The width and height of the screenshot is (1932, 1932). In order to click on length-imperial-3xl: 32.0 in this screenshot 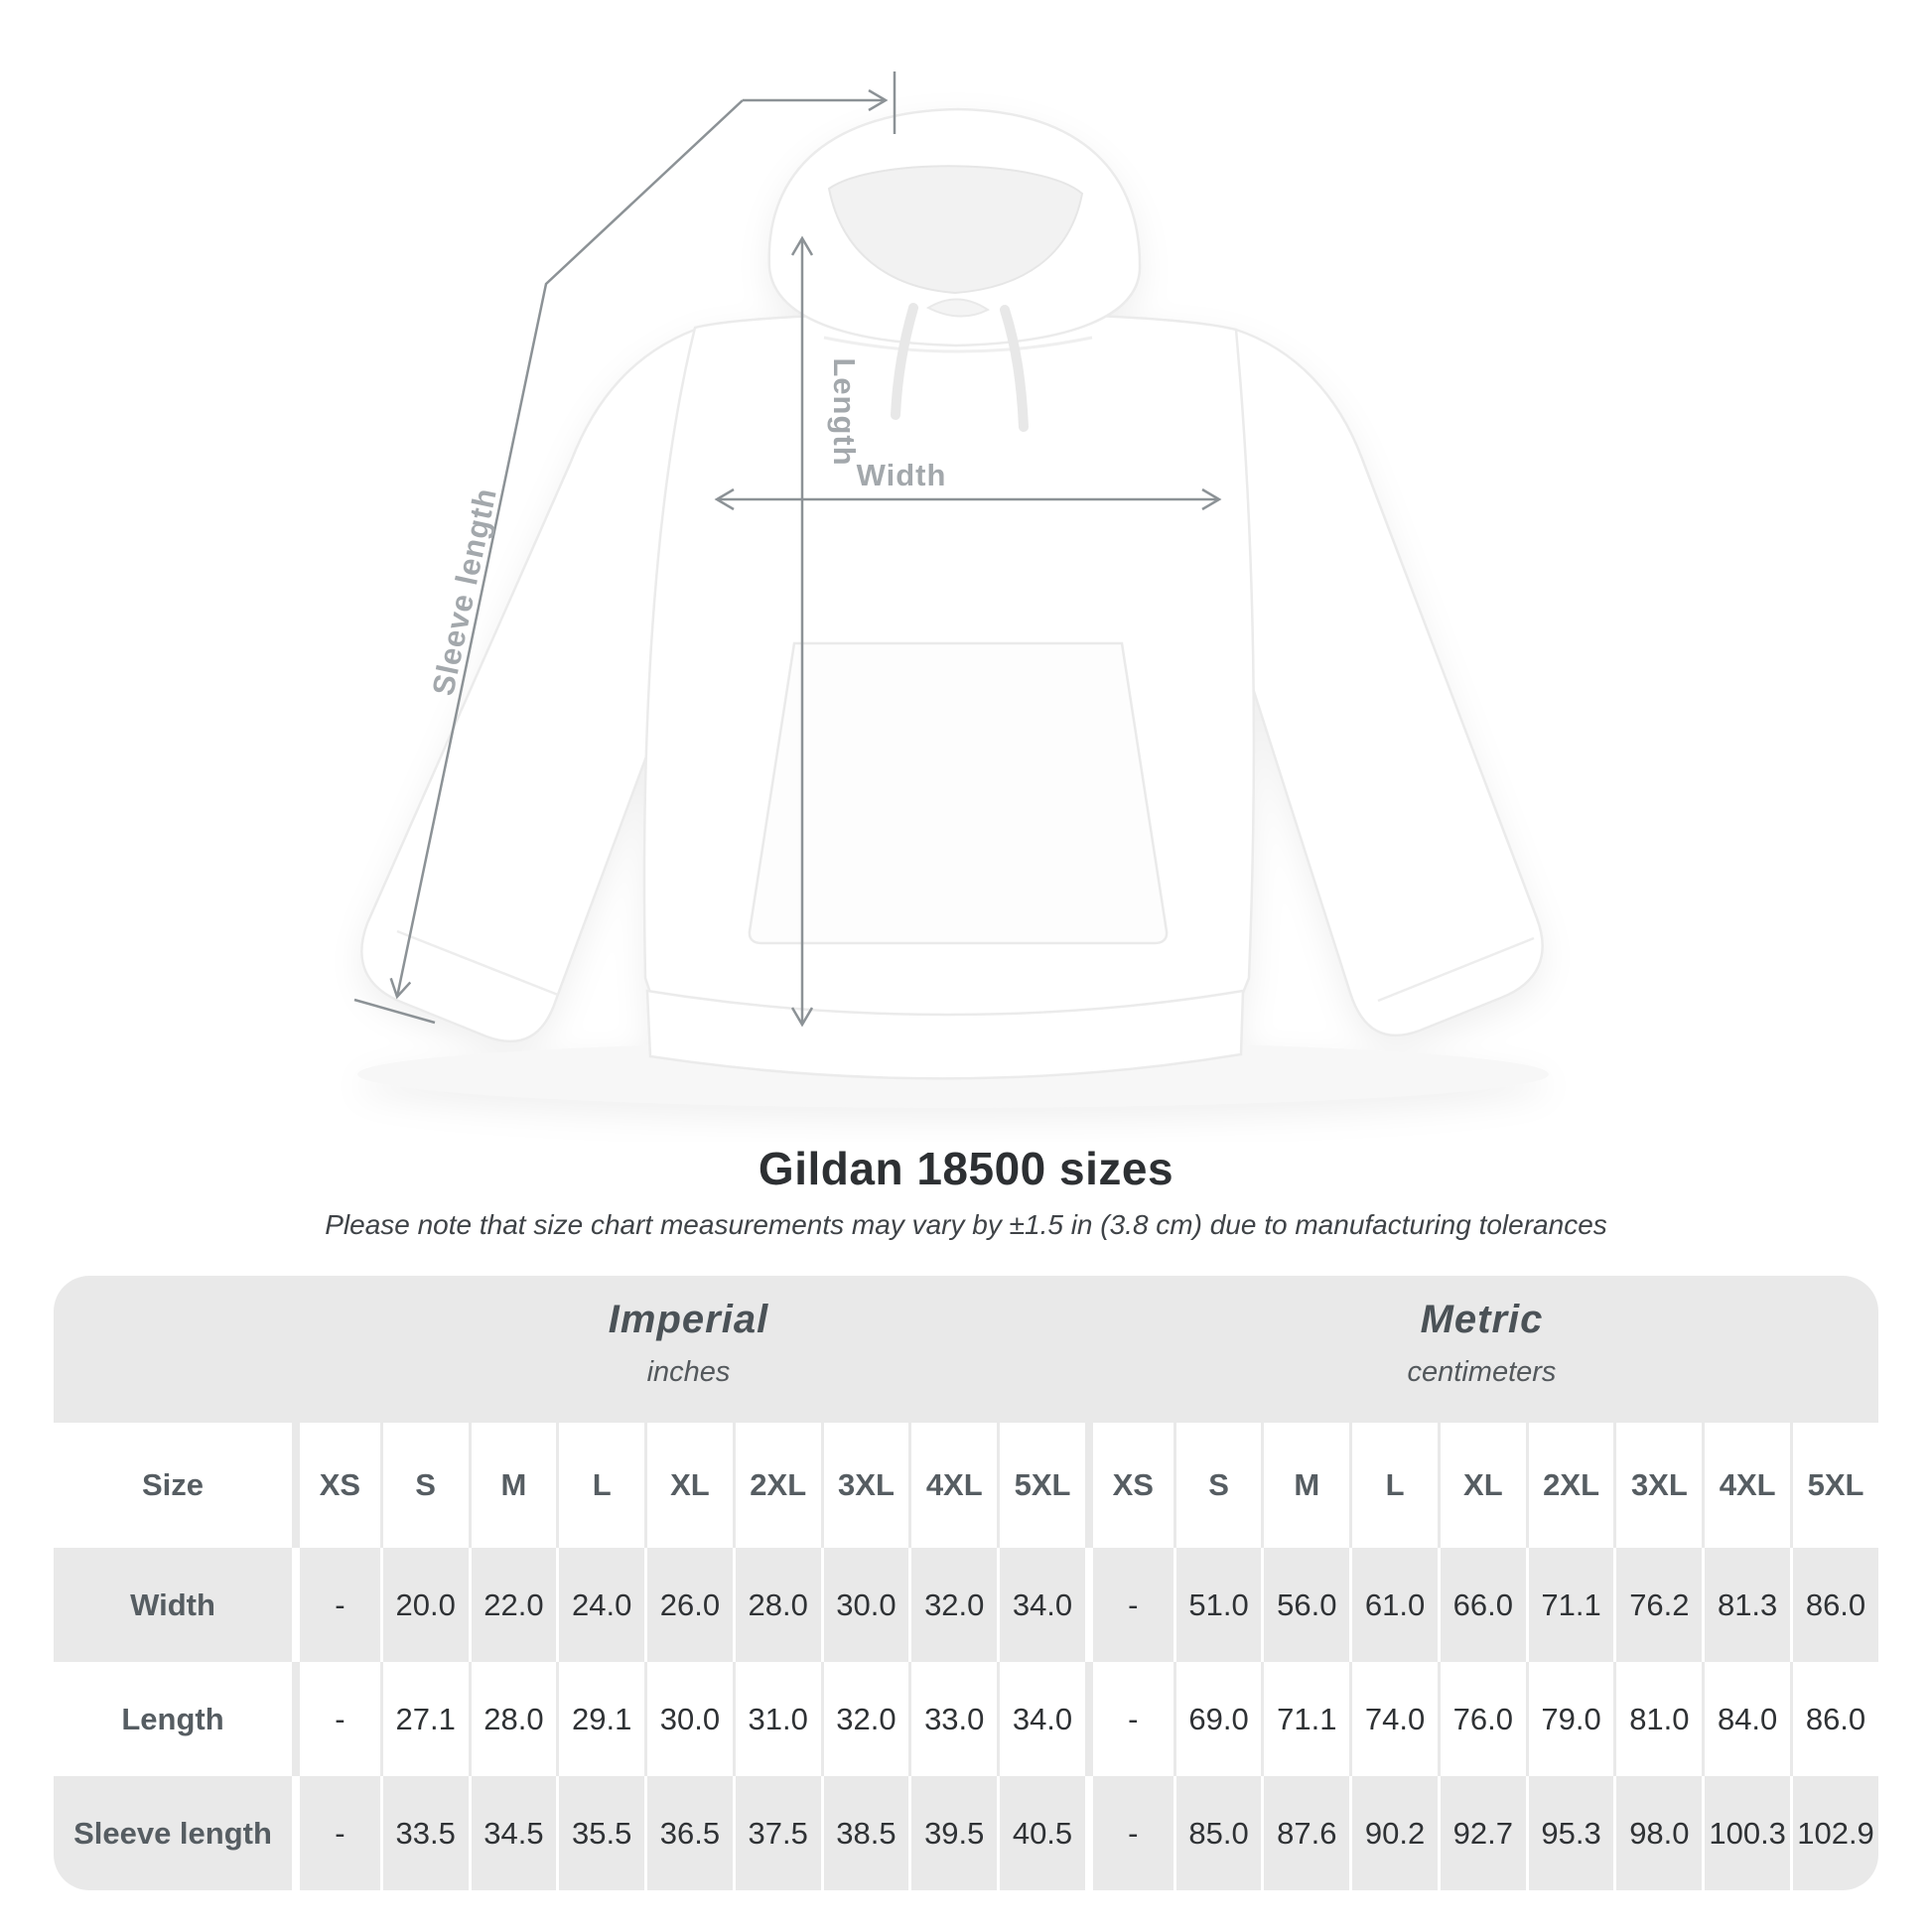, I will do `click(865, 1719)`.